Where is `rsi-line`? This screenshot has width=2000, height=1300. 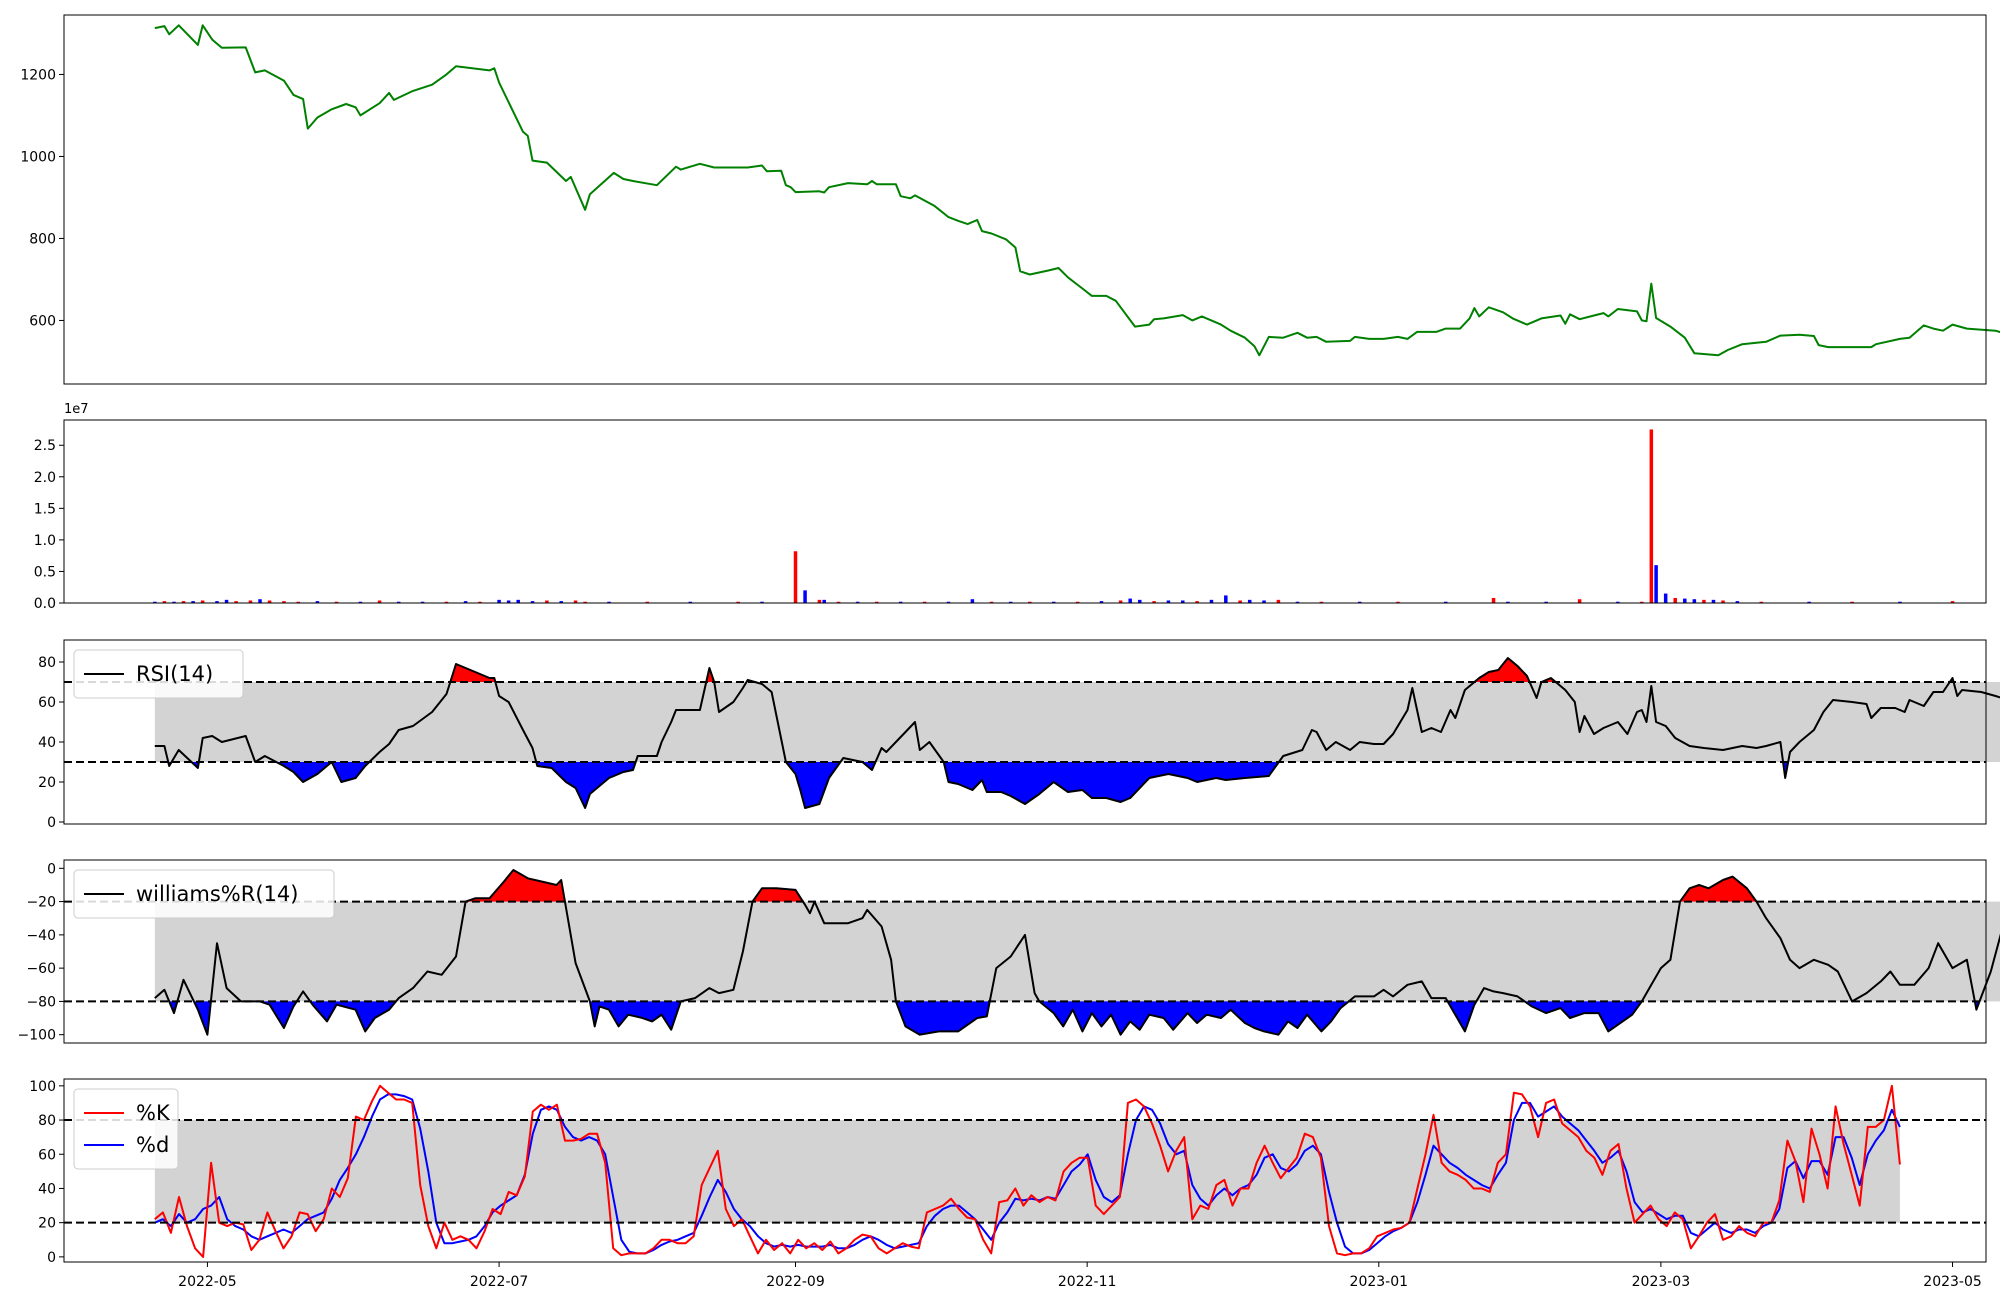
rsi-line is located at coordinates (1077, 733).